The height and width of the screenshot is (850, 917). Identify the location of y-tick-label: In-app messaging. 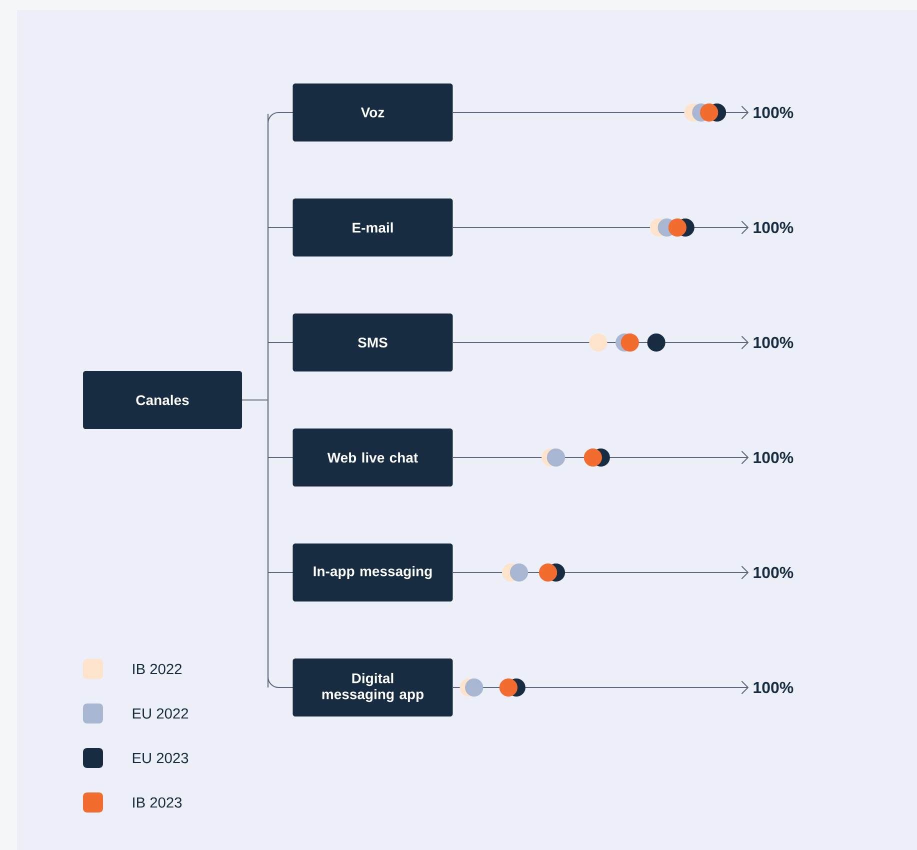
(373, 573).